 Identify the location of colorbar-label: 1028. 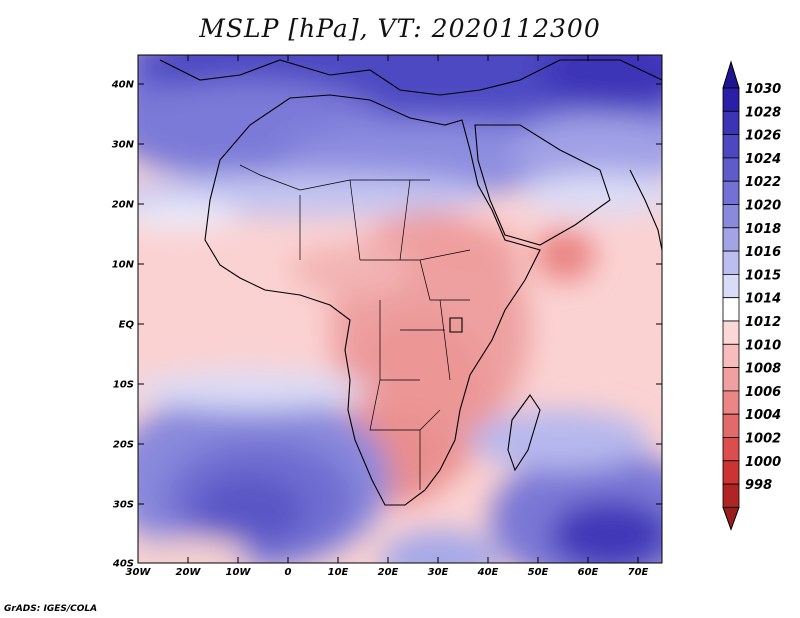
(763, 112).